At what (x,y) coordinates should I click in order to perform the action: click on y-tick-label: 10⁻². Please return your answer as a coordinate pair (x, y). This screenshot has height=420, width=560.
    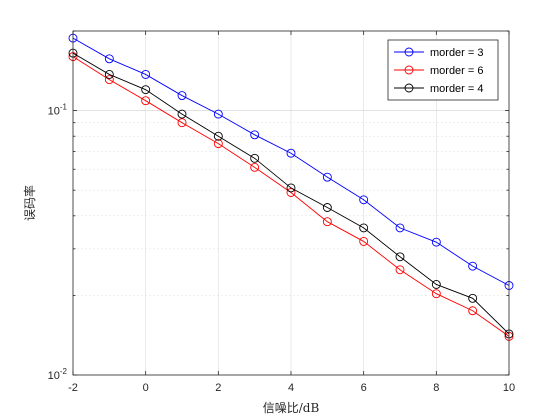
    Looking at the image, I should click on (58, 374).